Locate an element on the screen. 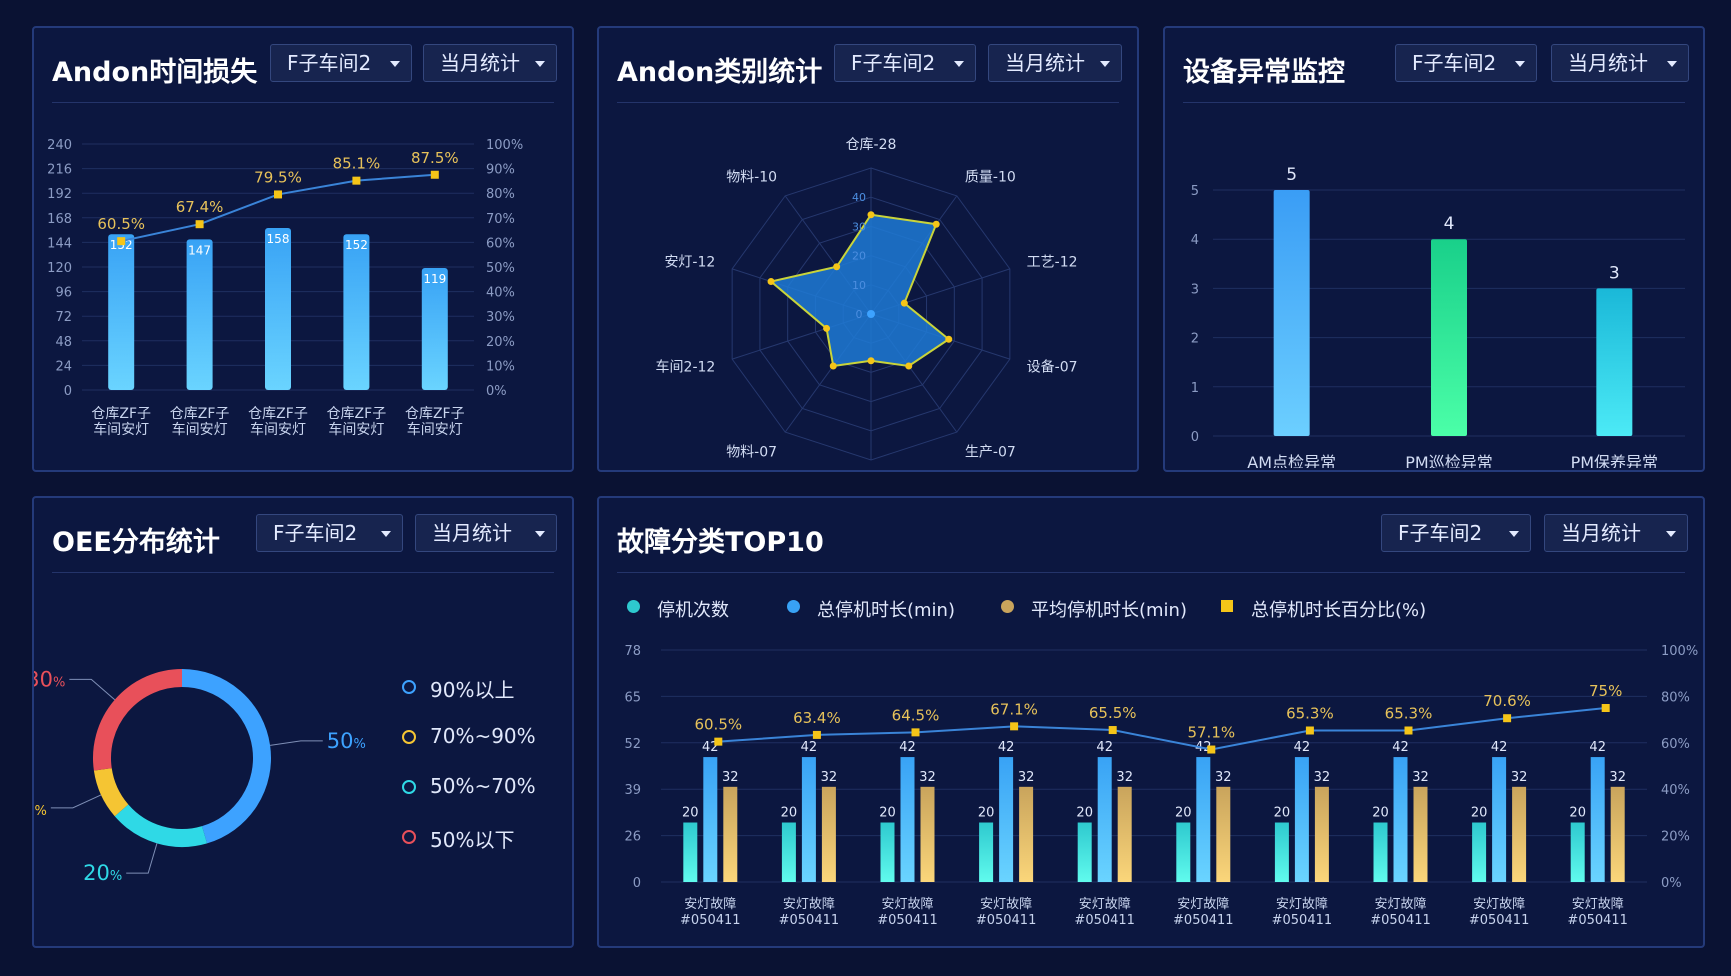  legend-label: 50%~70% is located at coordinates (483, 786).